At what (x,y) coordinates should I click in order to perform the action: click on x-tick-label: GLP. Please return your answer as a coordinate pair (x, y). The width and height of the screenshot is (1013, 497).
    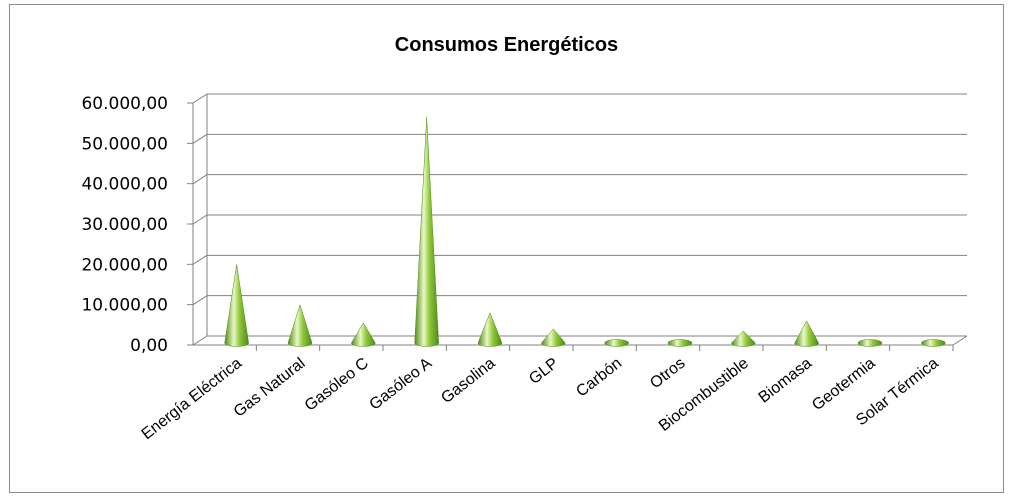
    Looking at the image, I should click on (544, 371).